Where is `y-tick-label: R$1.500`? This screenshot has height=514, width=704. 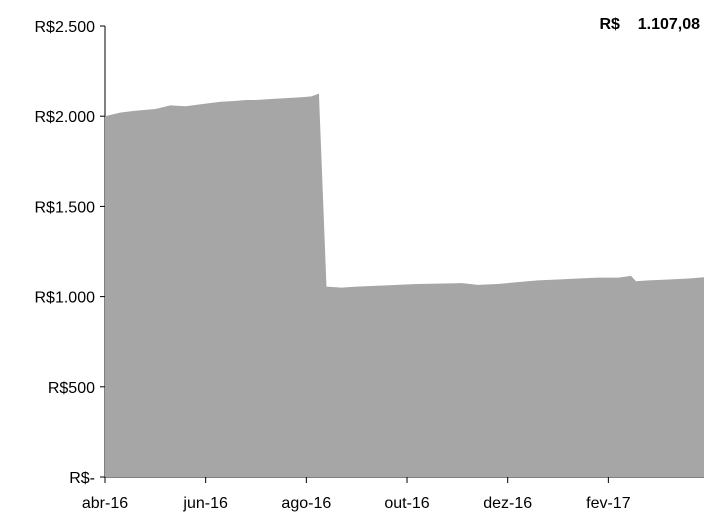
y-tick-label: R$1.500 is located at coordinates (65, 207).